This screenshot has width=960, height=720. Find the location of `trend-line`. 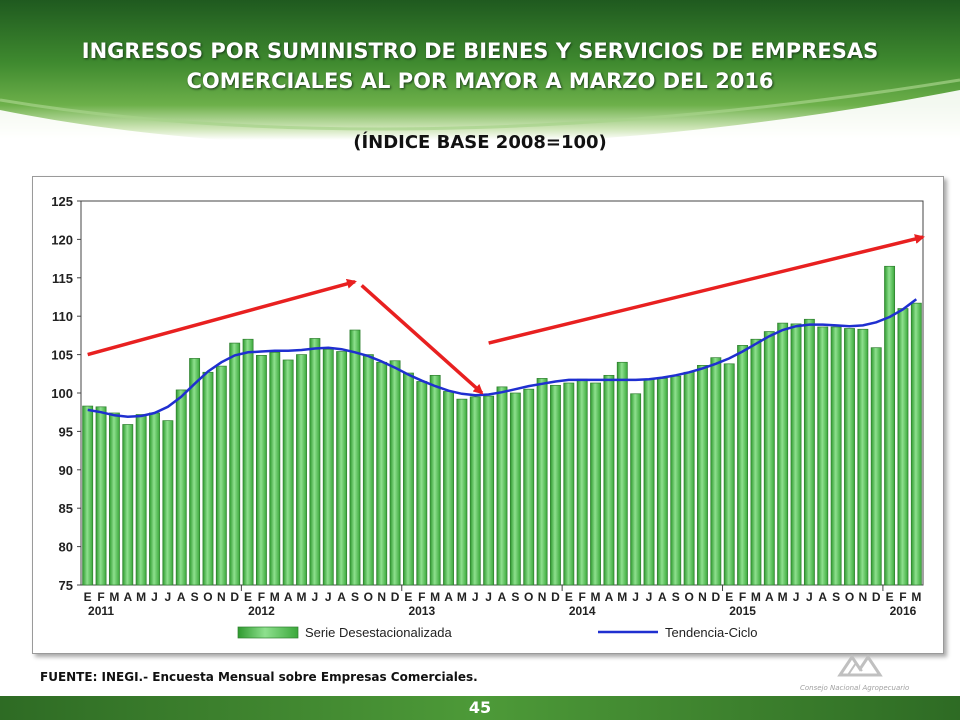

trend-line is located at coordinates (502, 358).